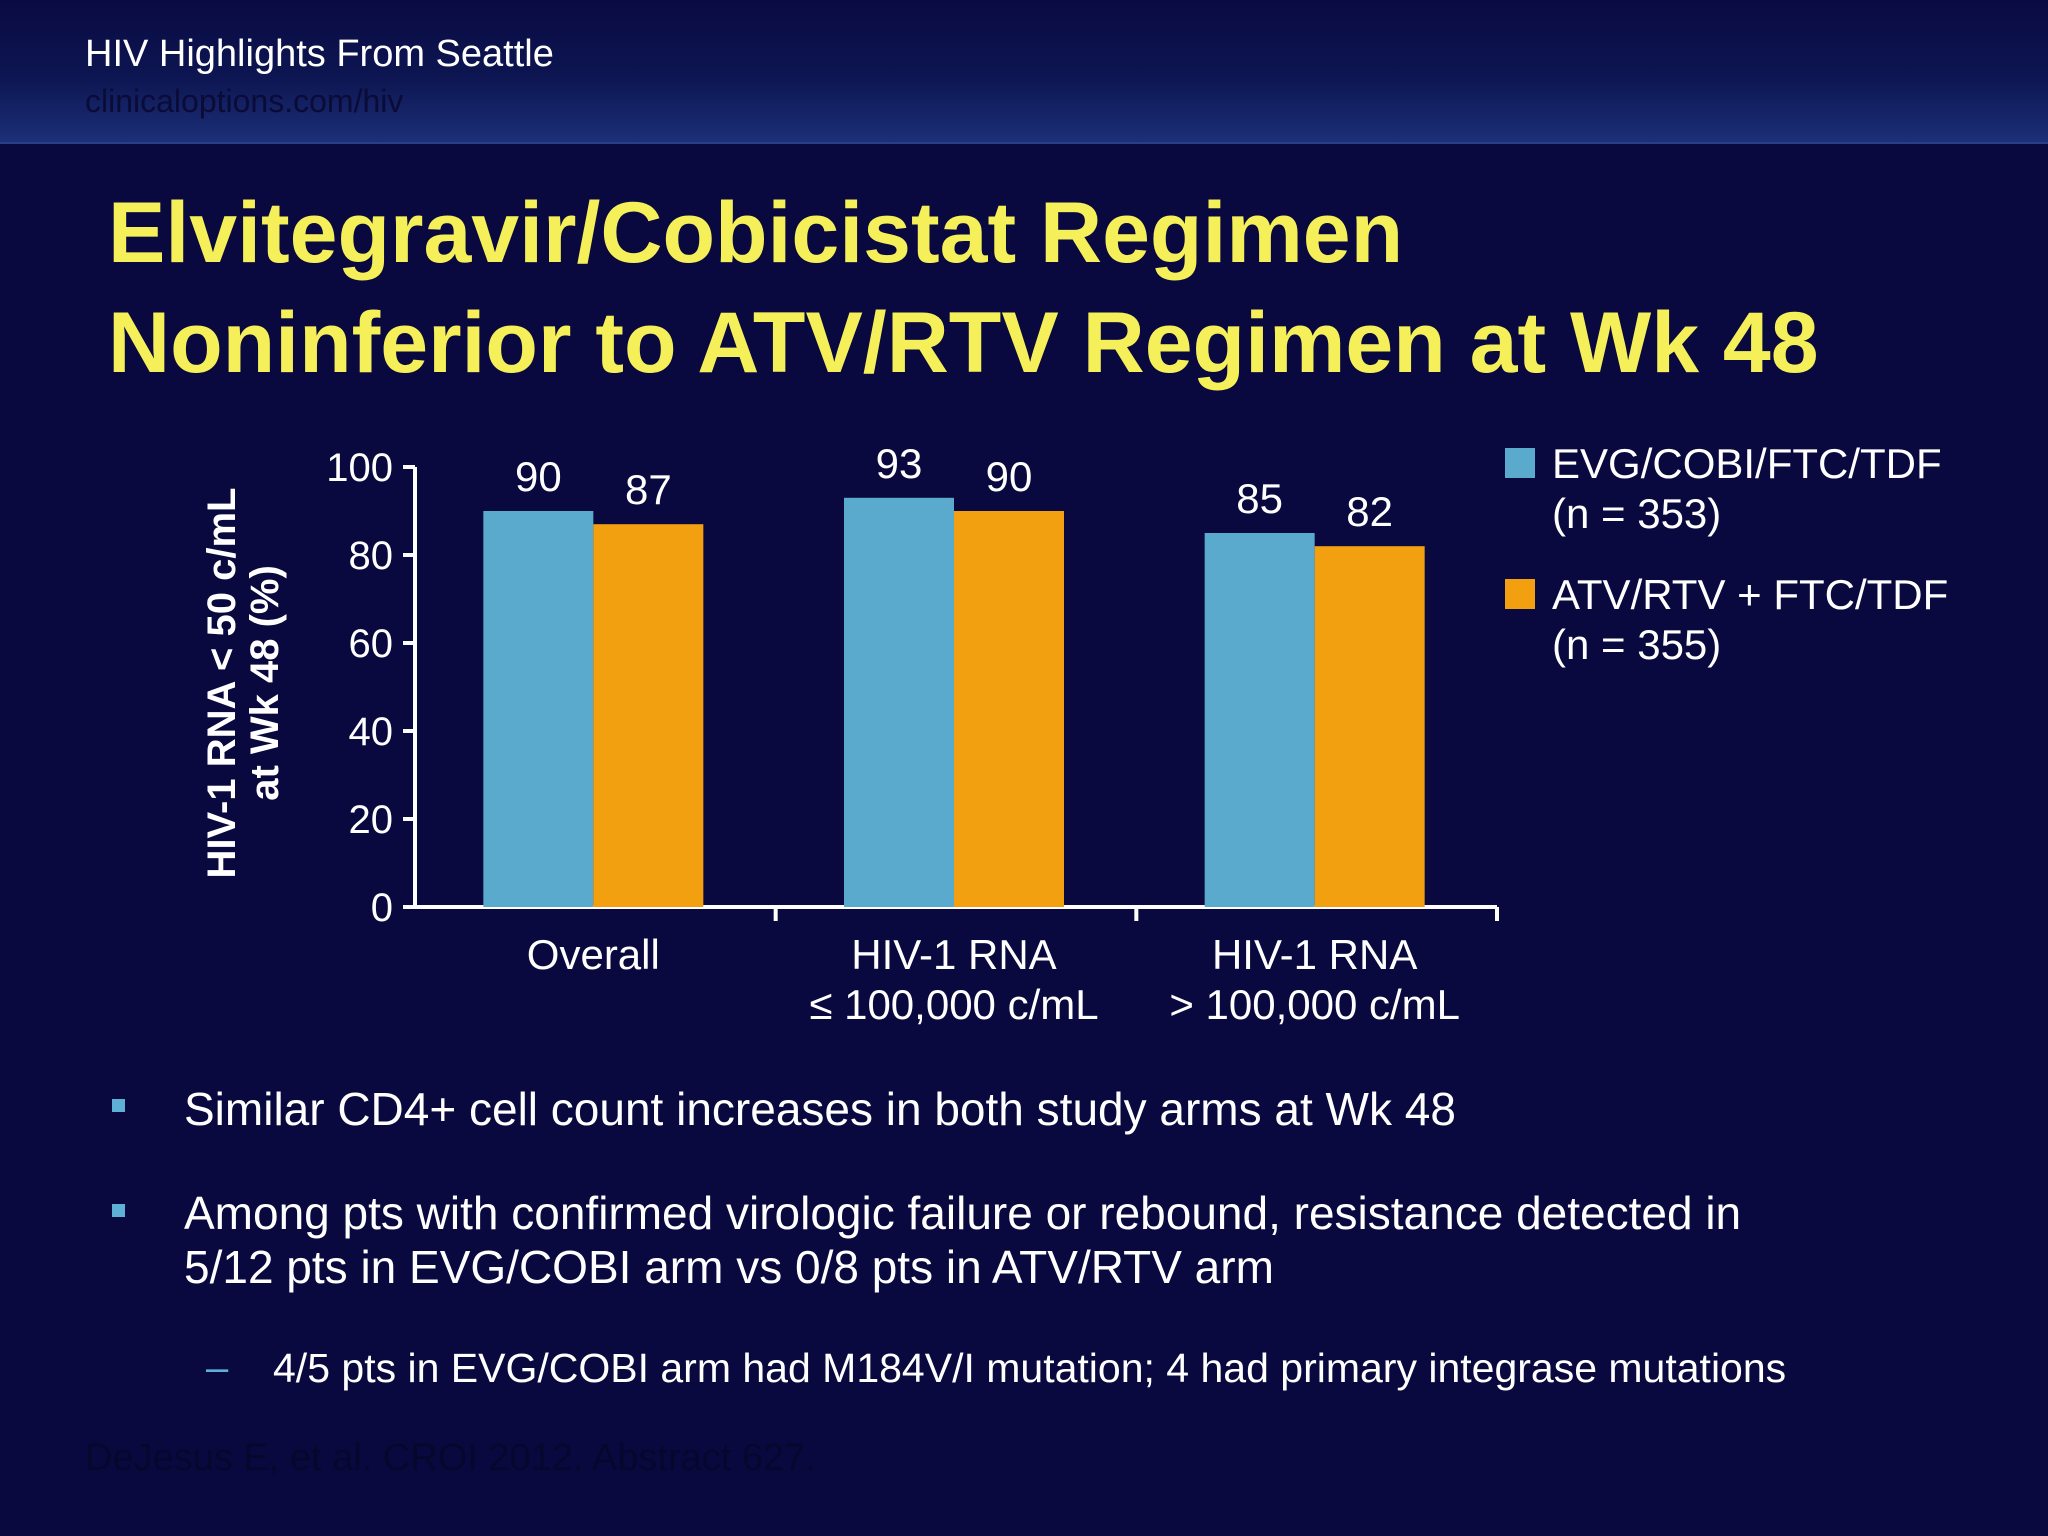 The height and width of the screenshot is (1536, 2048). I want to click on data-label-series2-cat2: 90, so click(1009, 476).